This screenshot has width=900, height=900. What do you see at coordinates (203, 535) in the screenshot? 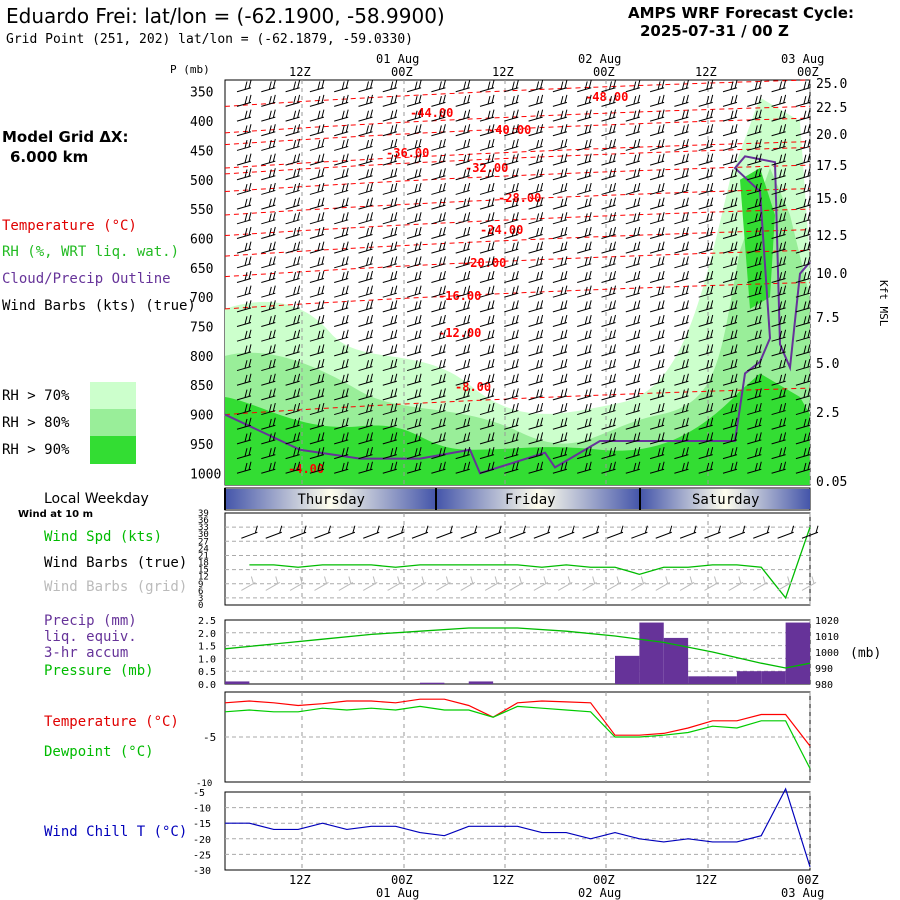
I see `wind-tick: 30` at bounding box center [203, 535].